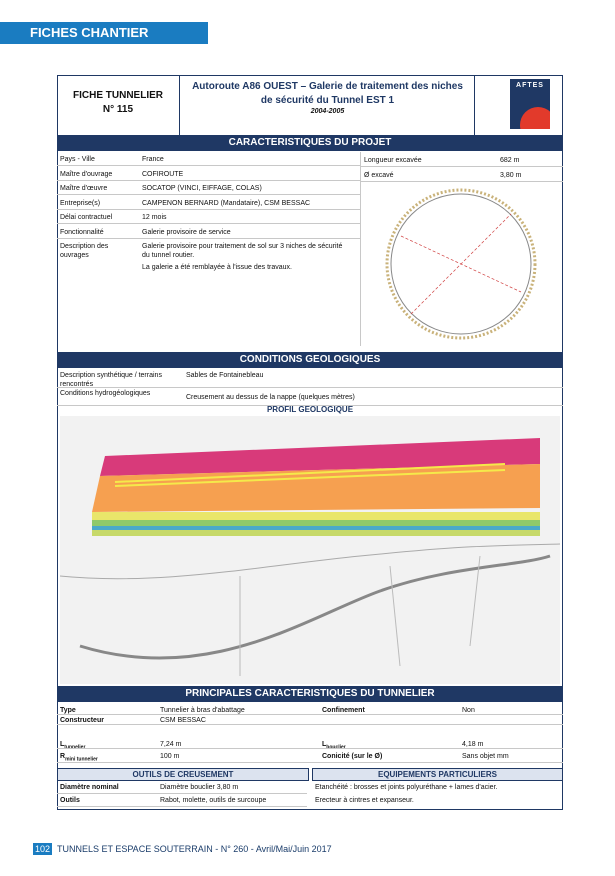 The width and height of the screenshot is (615, 876). I want to click on section-diagram, so click(461, 264).